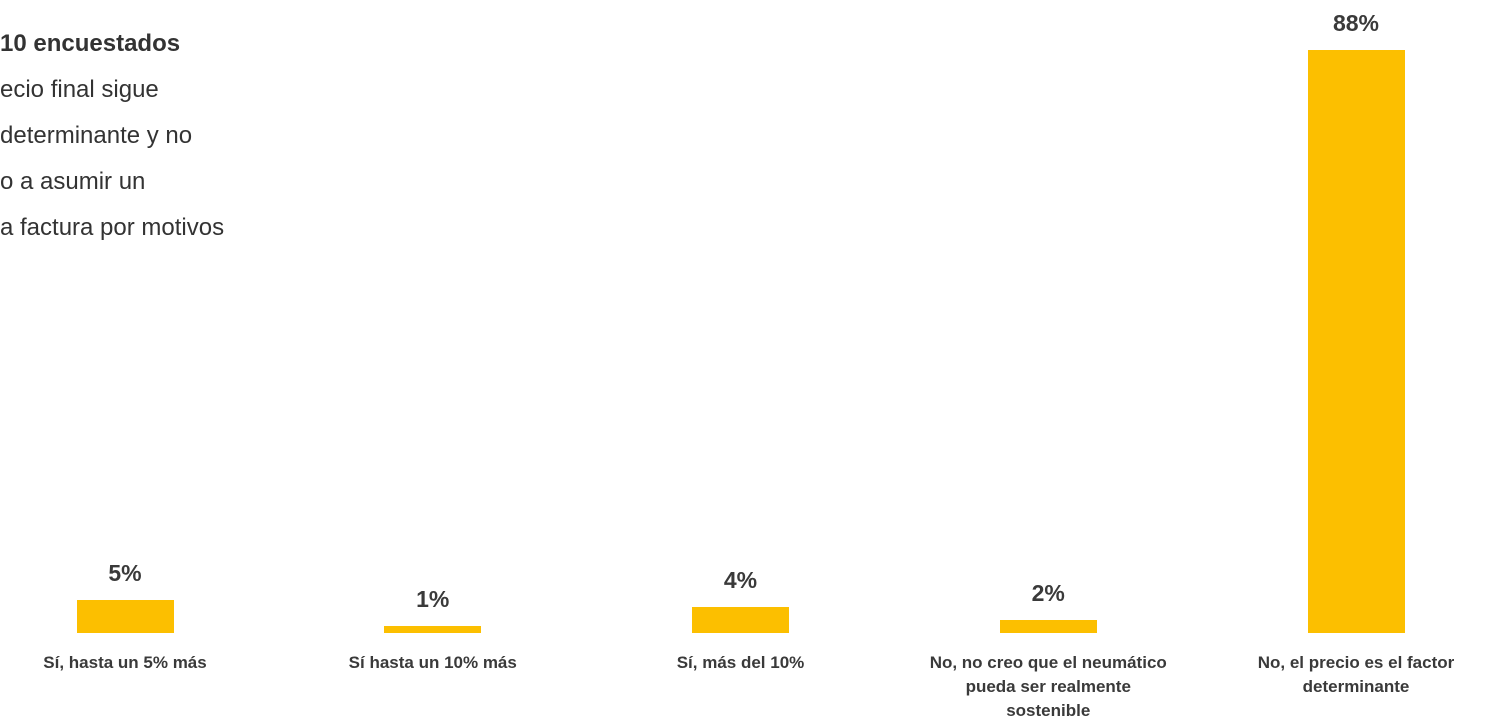  What do you see at coordinates (90, 43) in the screenshot?
I see `annotation-title: 10 encuestados` at bounding box center [90, 43].